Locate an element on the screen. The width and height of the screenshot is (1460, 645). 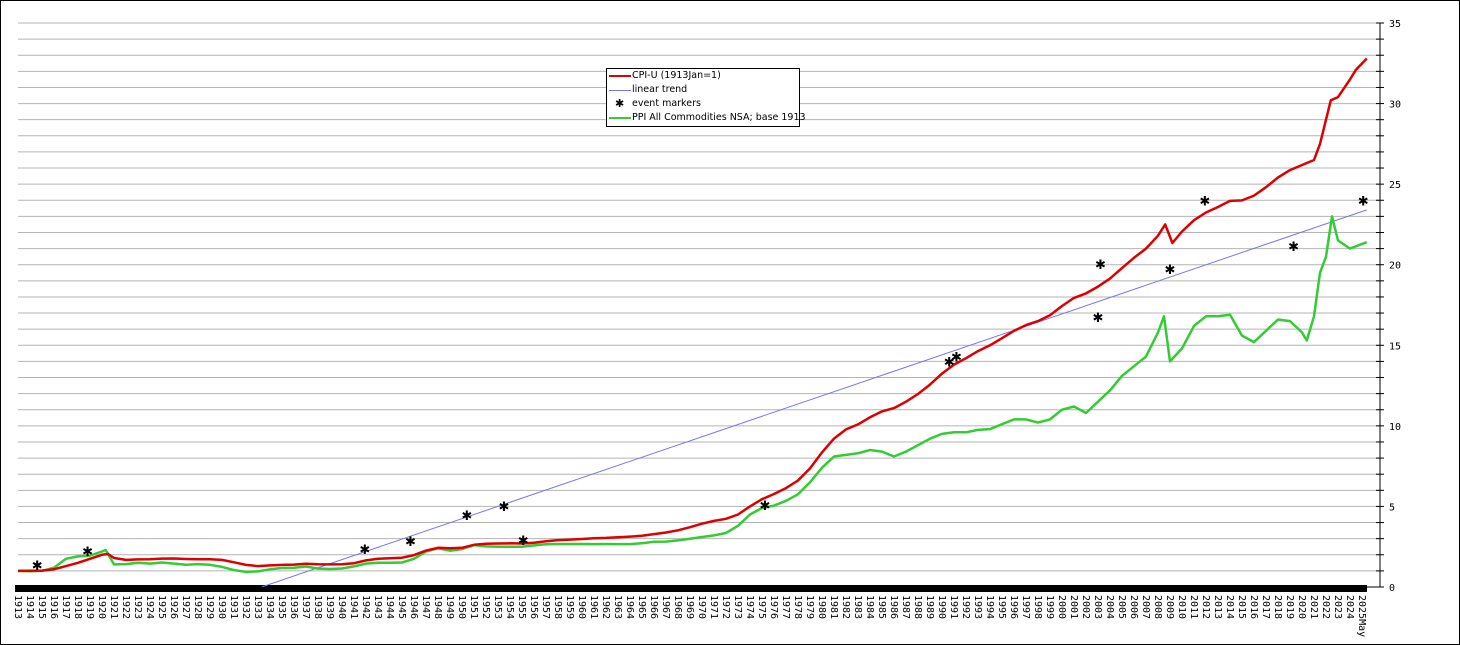
legend-swatch-cpi is located at coordinates (620, 76).